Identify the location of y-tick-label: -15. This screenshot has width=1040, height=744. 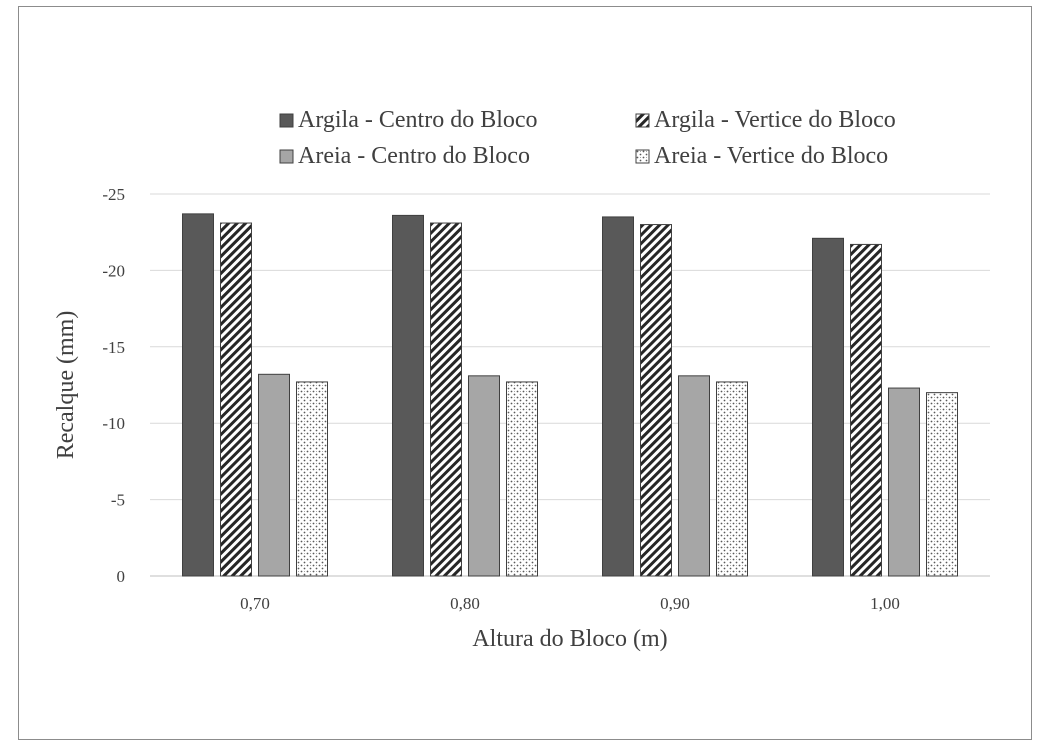
(113, 347).